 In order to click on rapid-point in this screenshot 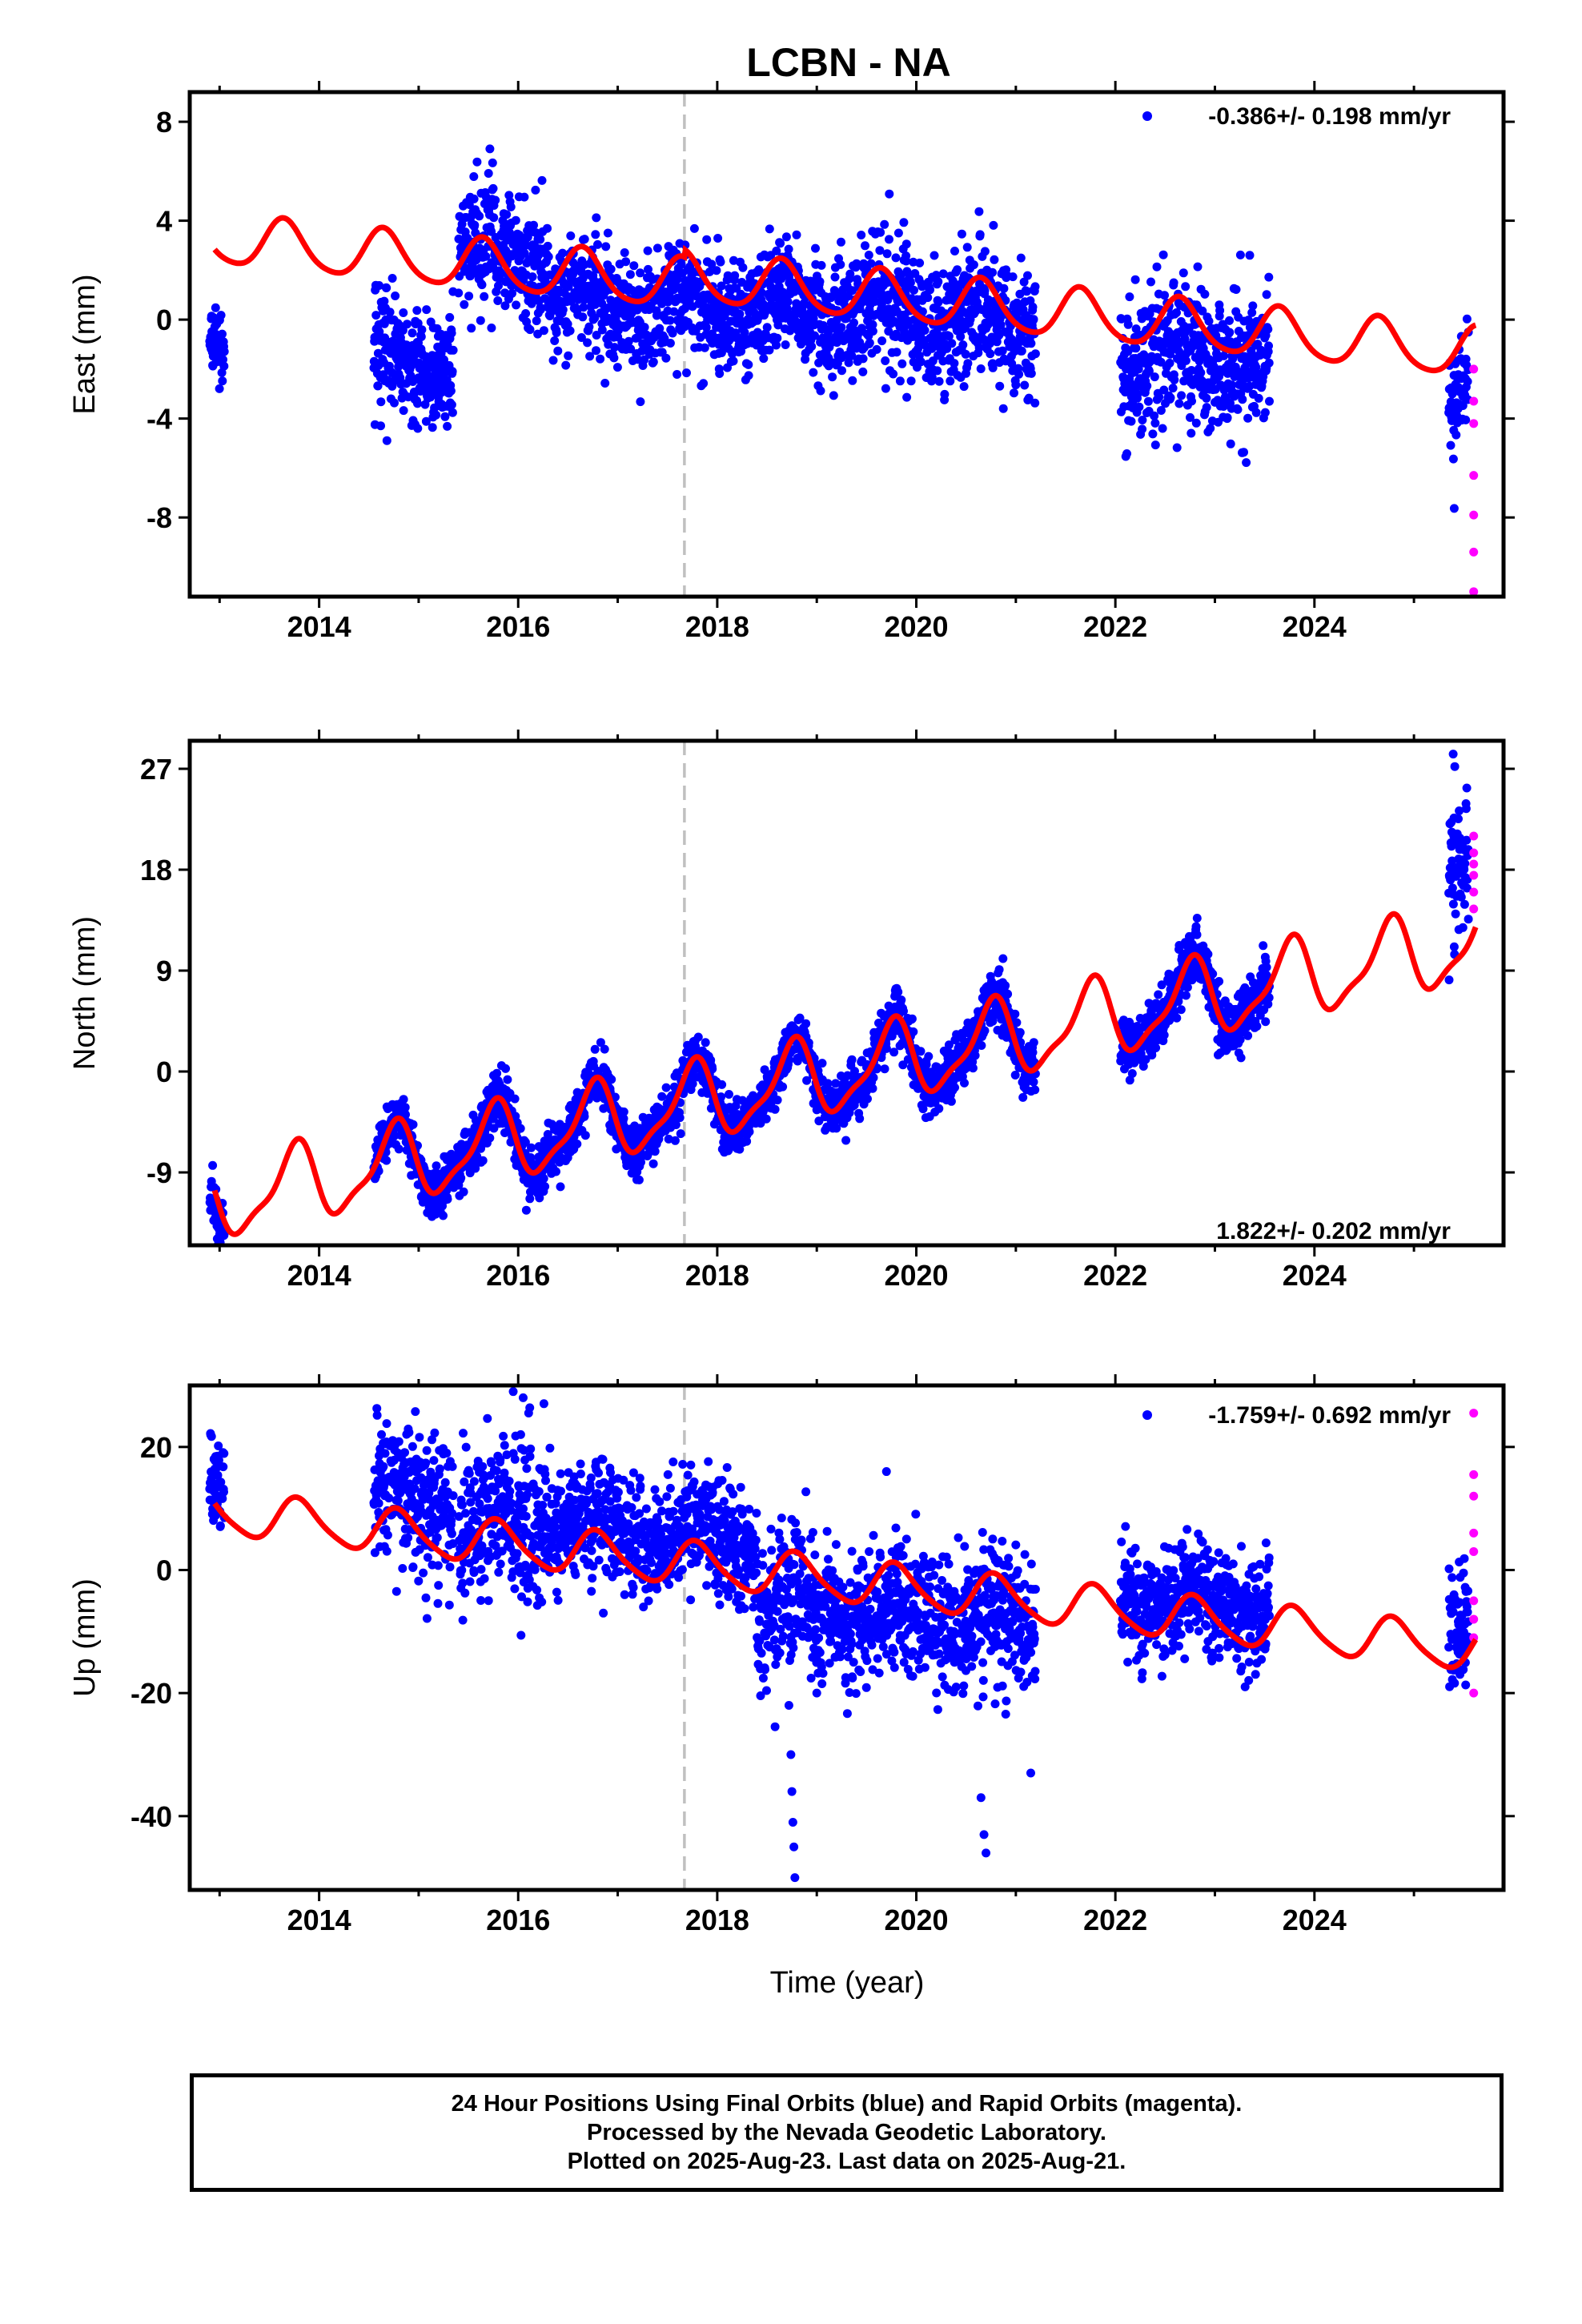, I will do `click(1474, 476)`.